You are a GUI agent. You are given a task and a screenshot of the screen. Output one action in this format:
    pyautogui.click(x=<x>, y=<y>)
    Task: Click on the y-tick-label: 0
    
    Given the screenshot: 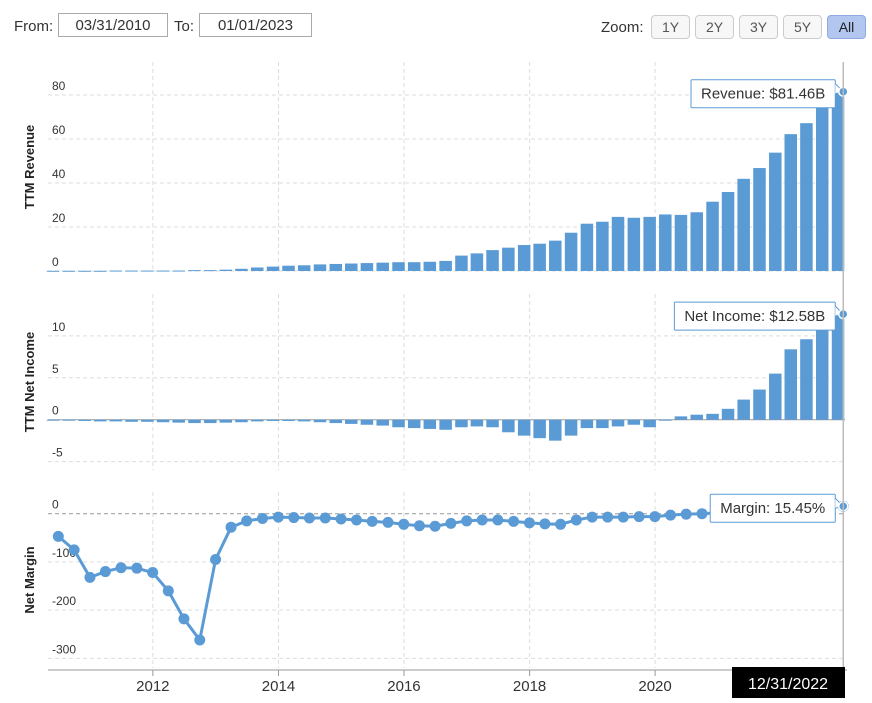 What is the action you would take?
    pyautogui.click(x=55, y=411)
    